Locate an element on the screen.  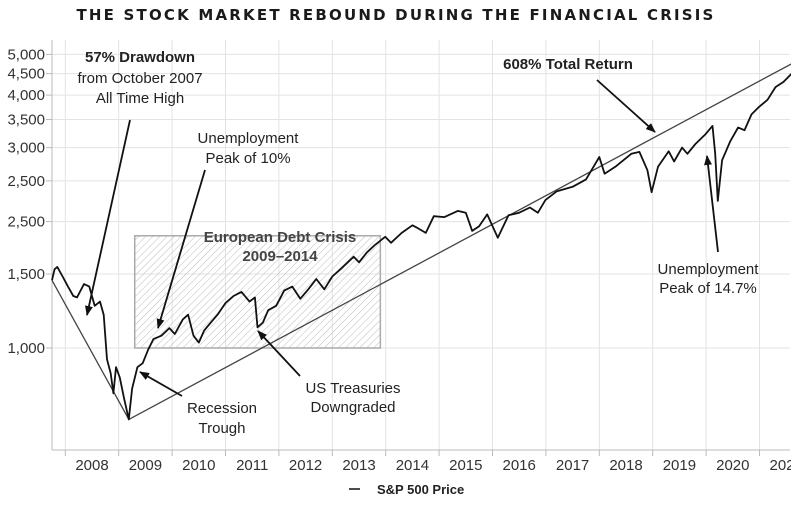
annotation-unemployment-10: Unemployment Peak of 10% is located at coordinates (228, 229).